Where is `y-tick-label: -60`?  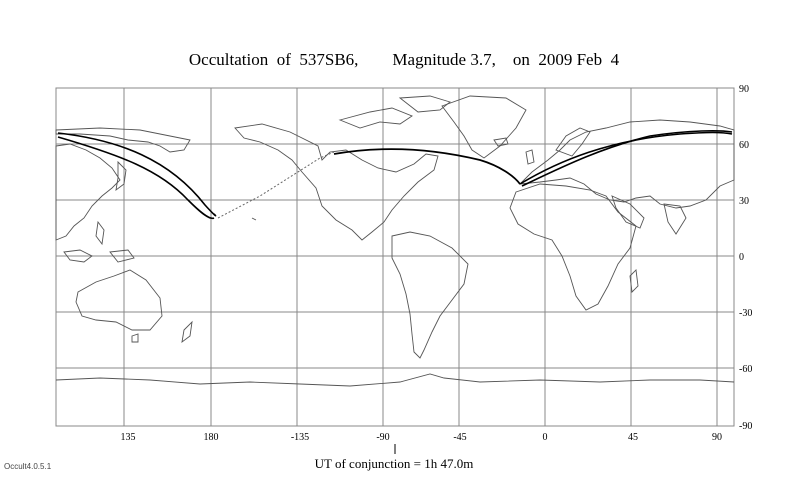
y-tick-label: -60 is located at coordinates (745, 369).